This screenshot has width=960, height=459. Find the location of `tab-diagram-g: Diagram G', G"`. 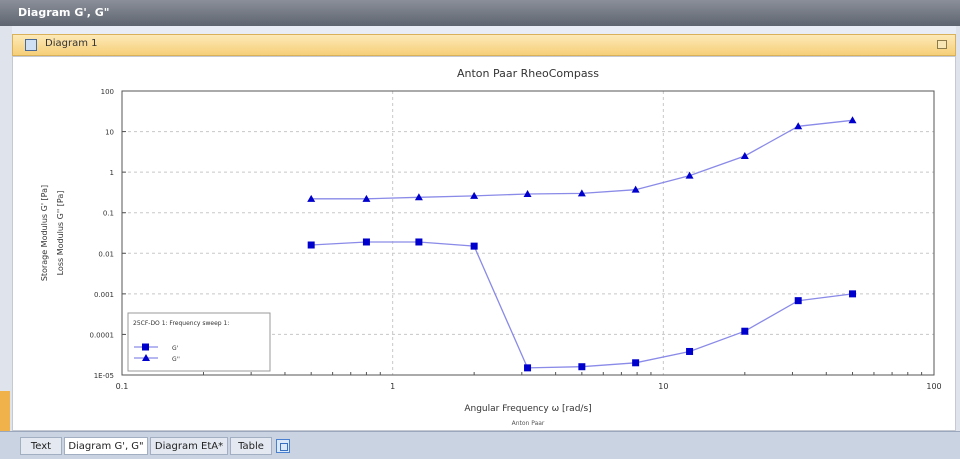

tab-diagram-g: Diagram G', G" is located at coordinates (106, 446).